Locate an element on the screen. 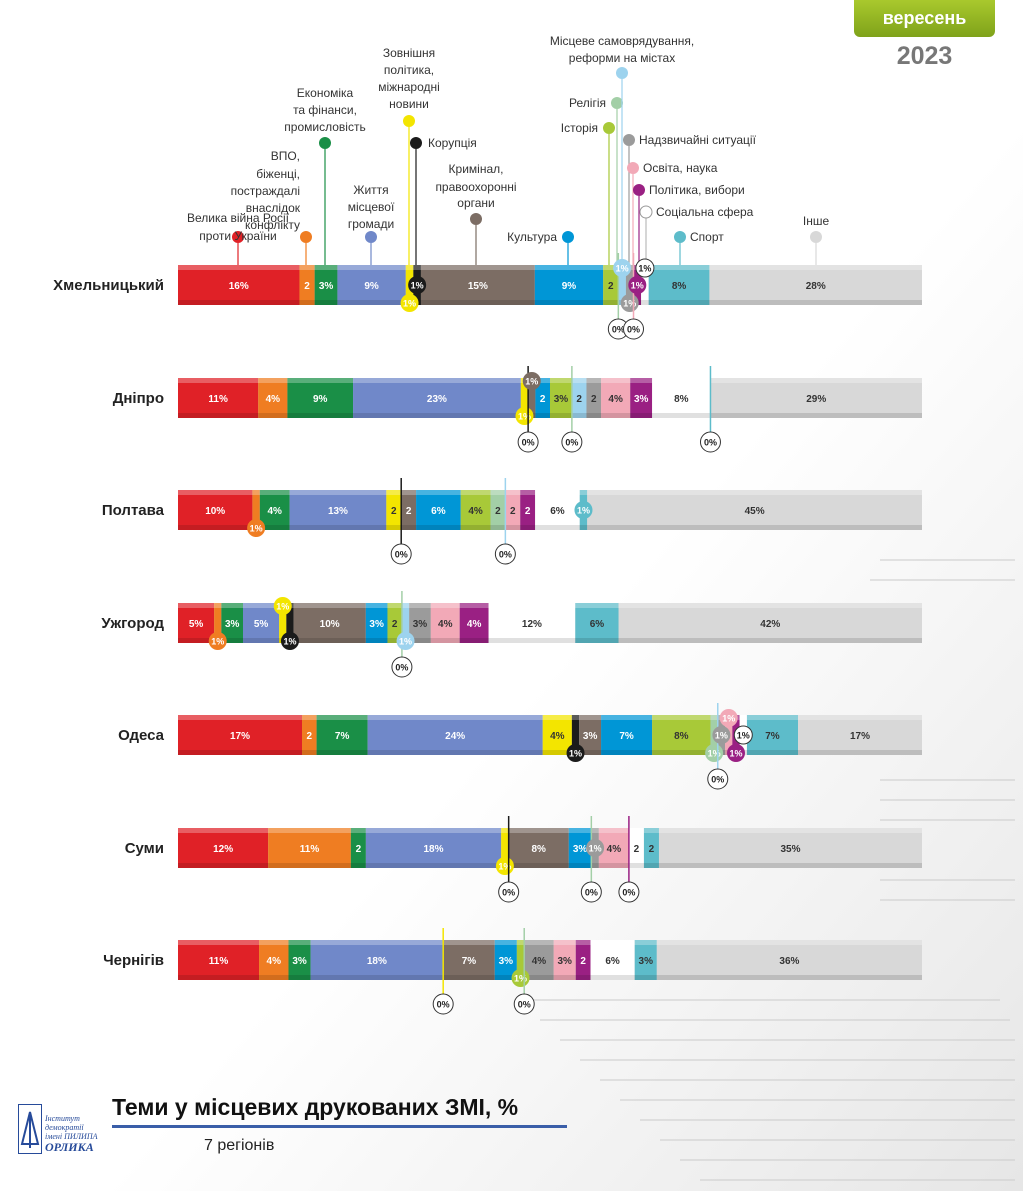 The height and width of the screenshot is (1191, 1023). legend-label-econ: промисловість is located at coordinates (324, 127).